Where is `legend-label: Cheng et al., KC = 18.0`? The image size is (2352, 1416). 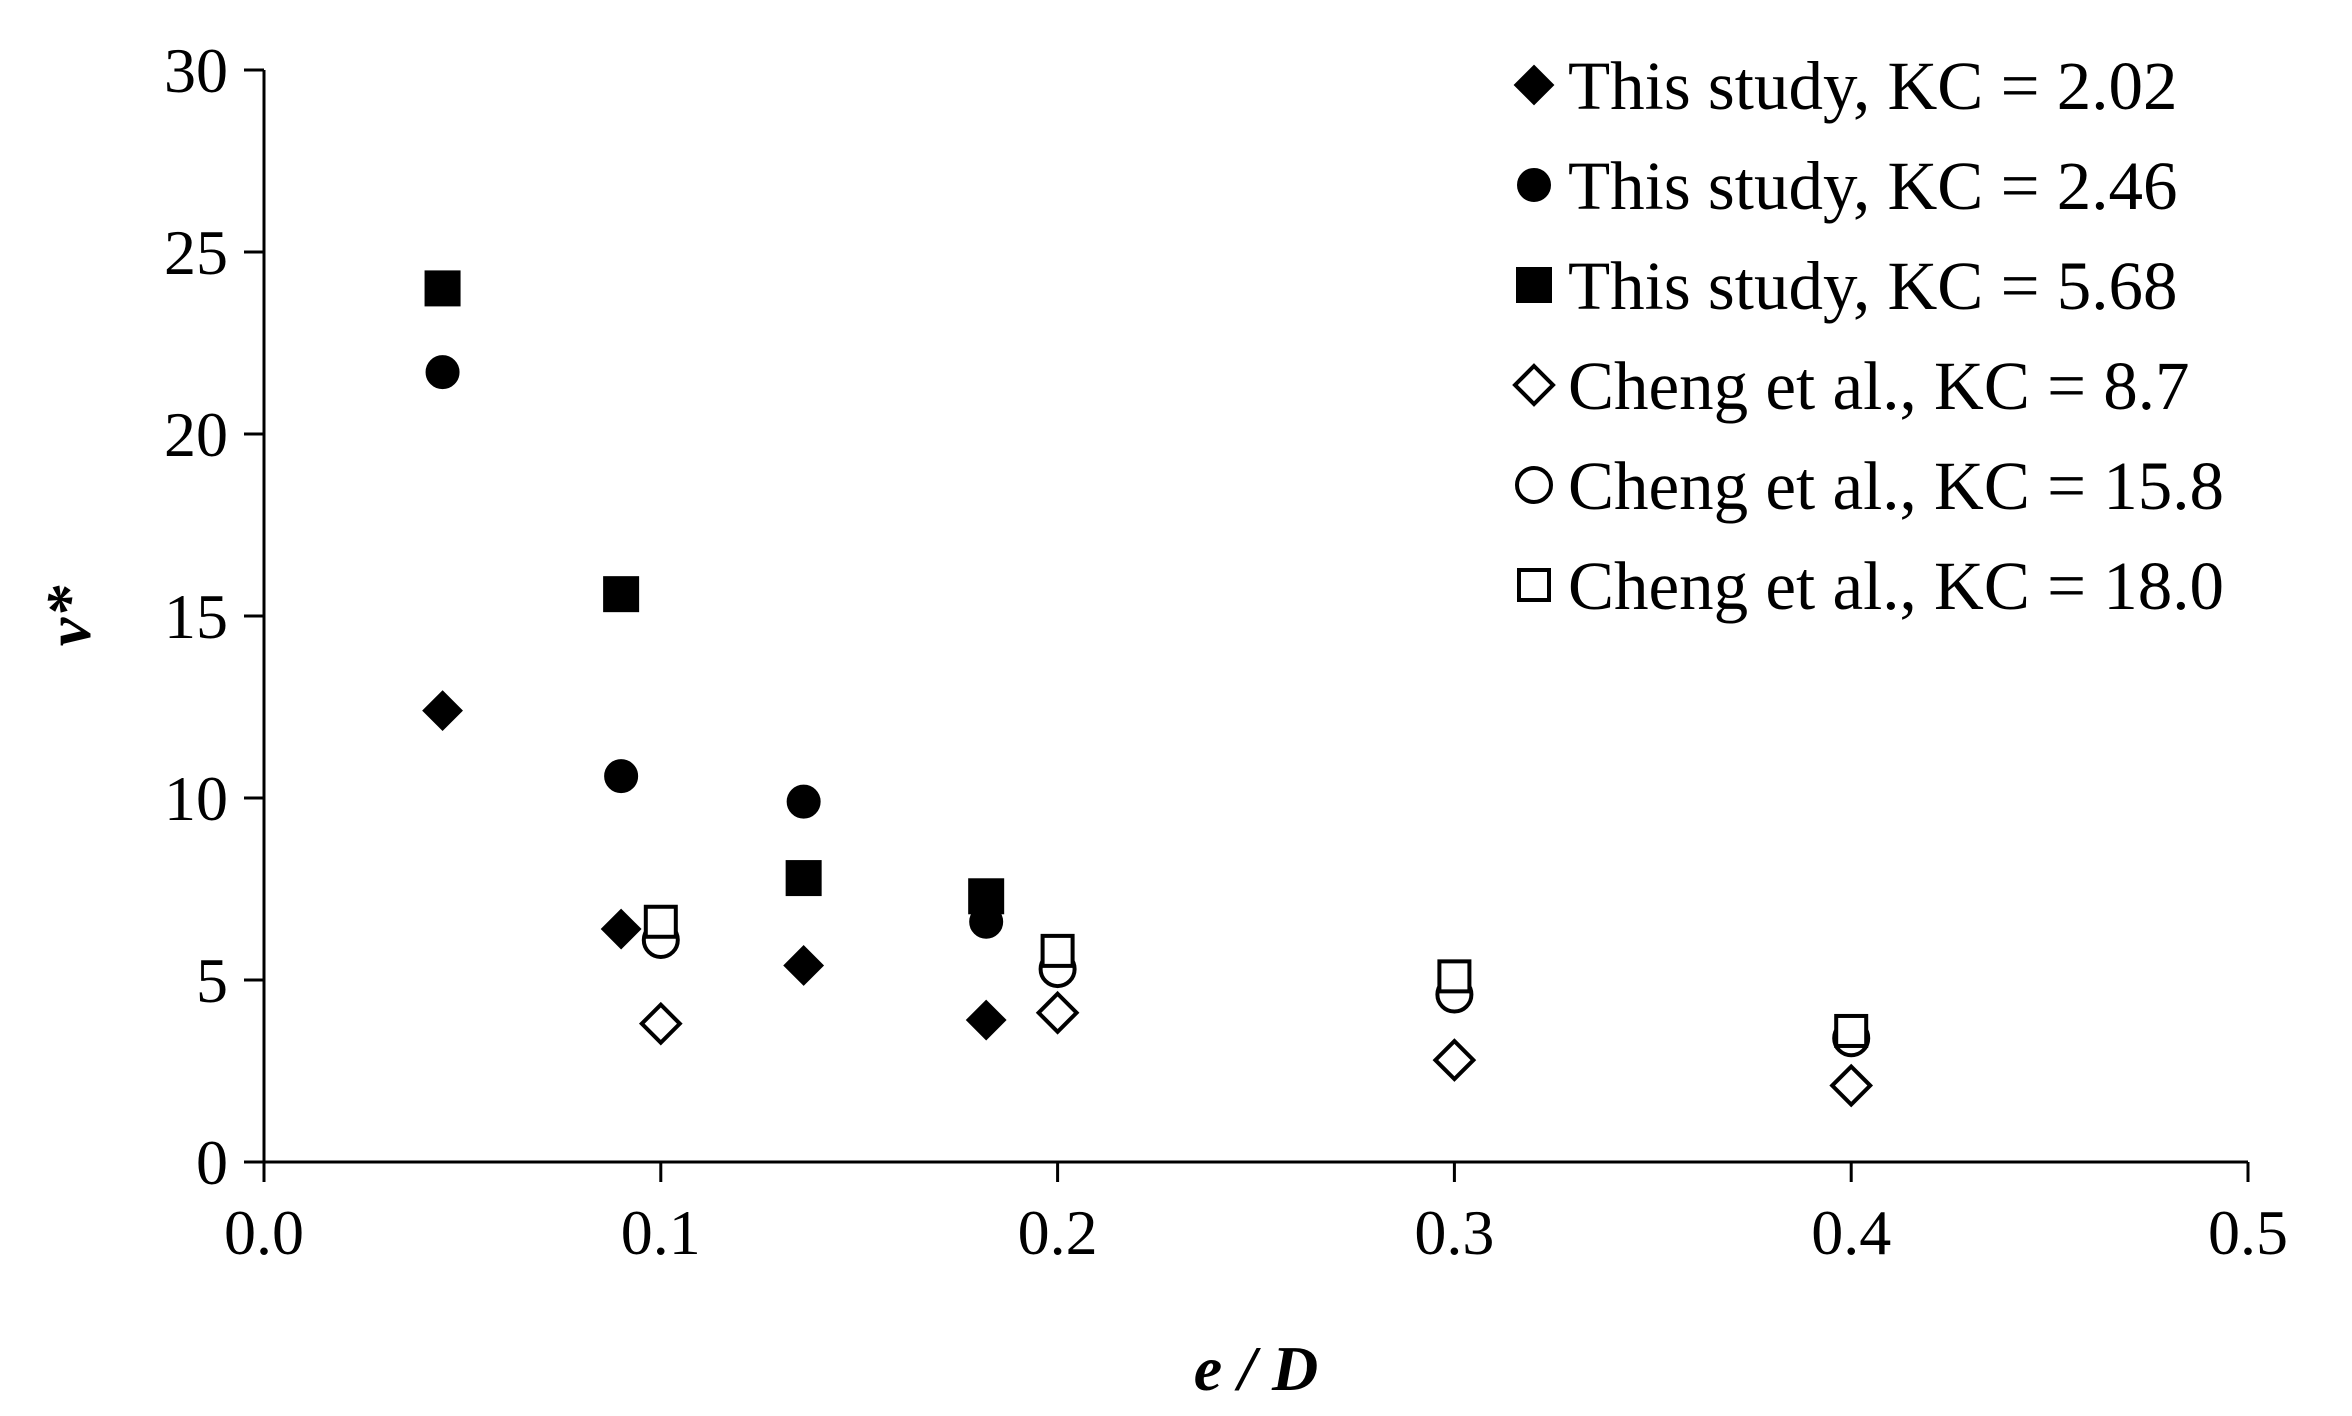 legend-label: Cheng et al., KC = 18.0 is located at coordinates (1896, 586).